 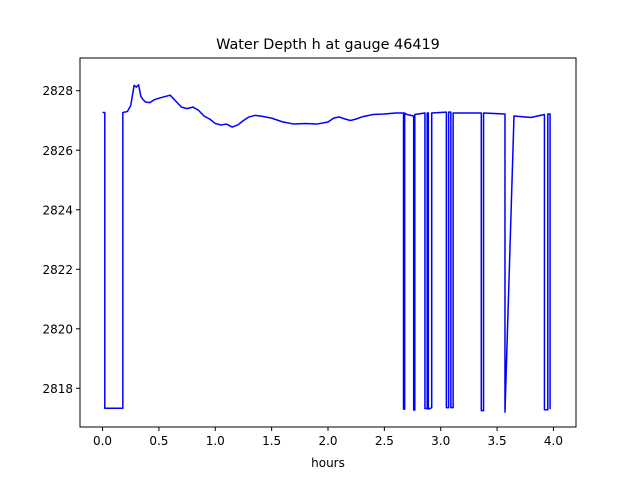 I want to click on x-tick-label: 0.0, so click(x=102, y=441).